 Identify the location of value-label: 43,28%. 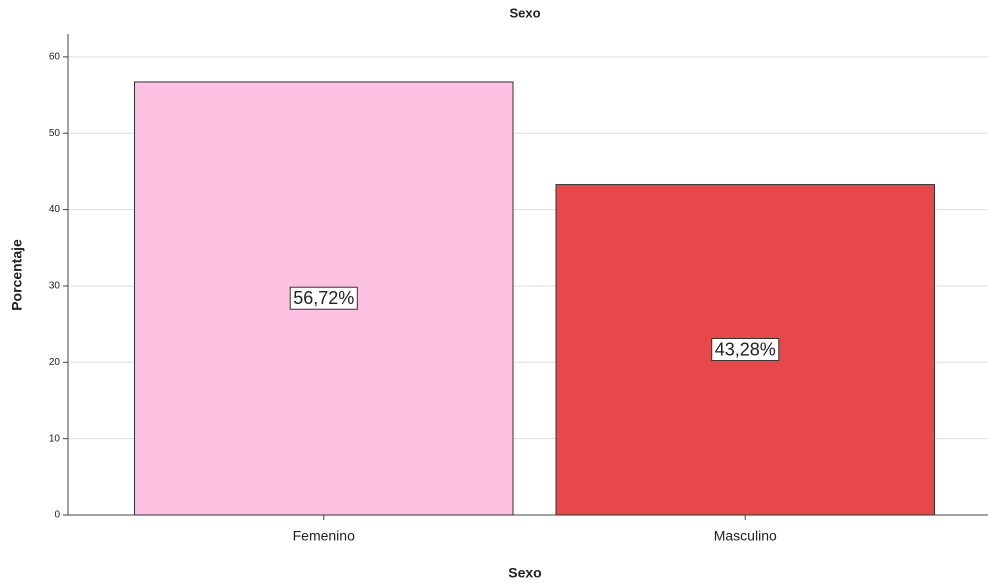
(745, 350).